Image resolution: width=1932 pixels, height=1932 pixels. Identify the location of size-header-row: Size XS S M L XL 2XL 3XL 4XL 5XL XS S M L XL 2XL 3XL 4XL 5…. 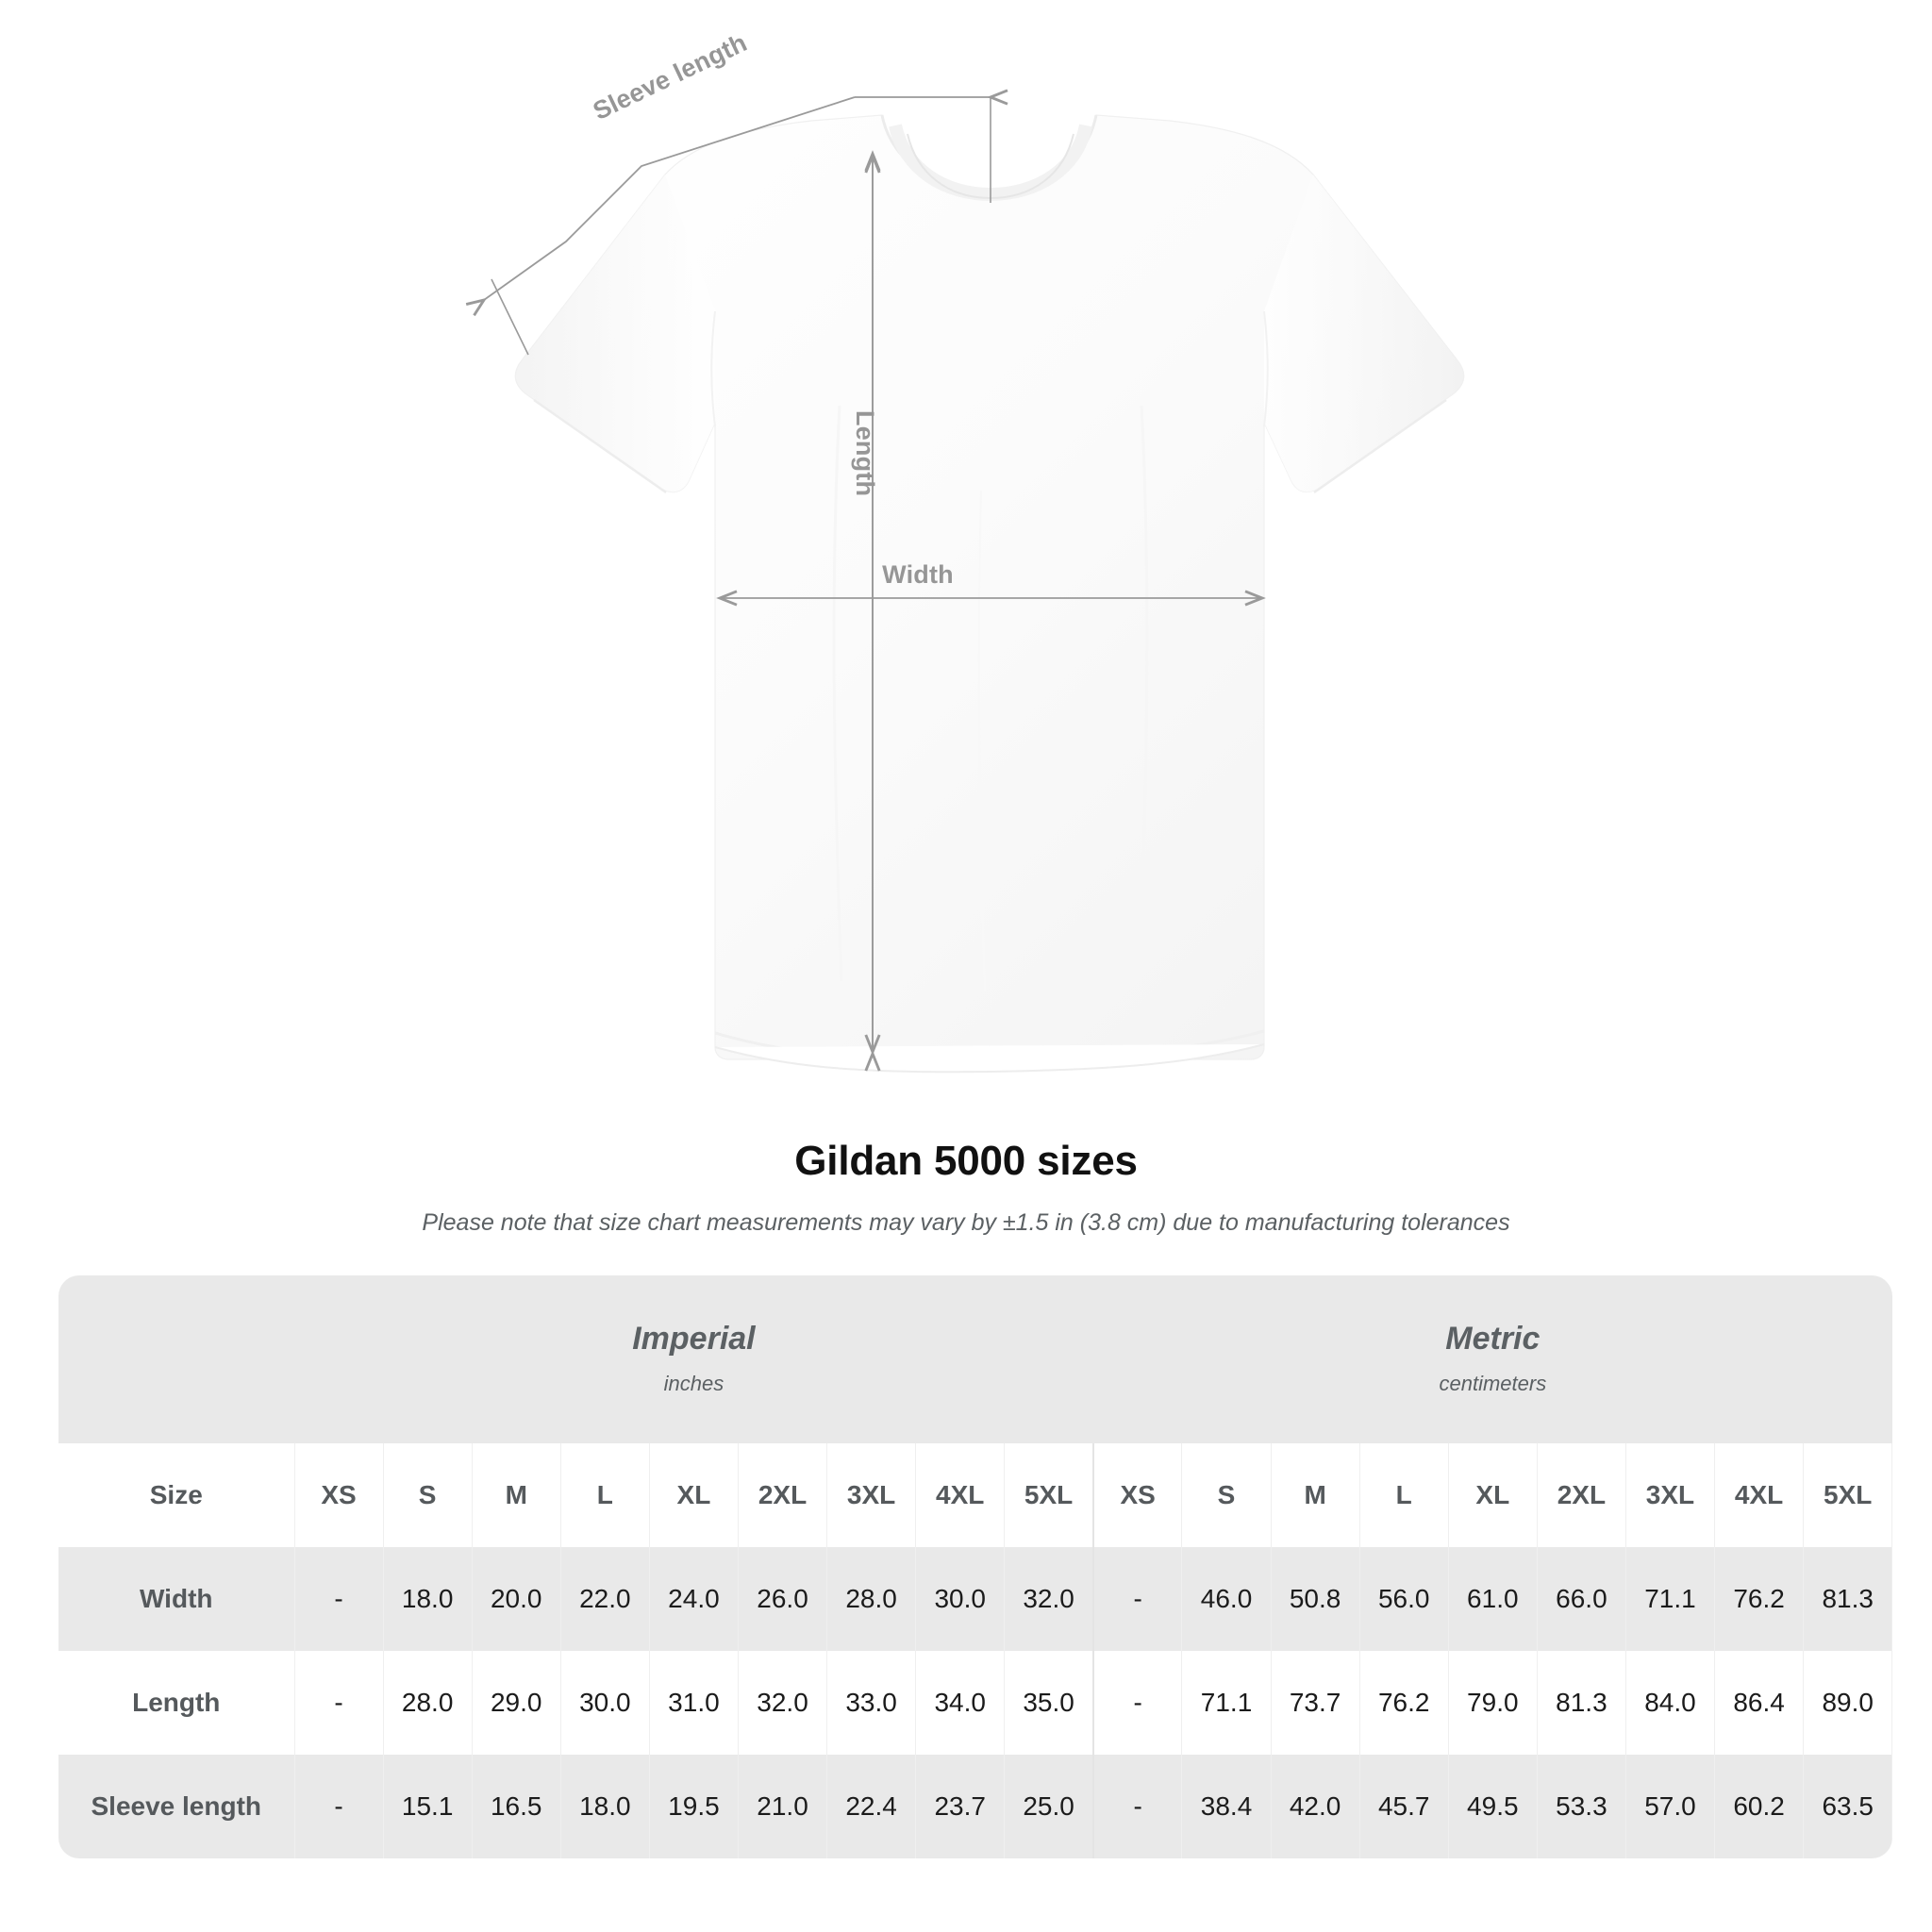
(975, 1495).